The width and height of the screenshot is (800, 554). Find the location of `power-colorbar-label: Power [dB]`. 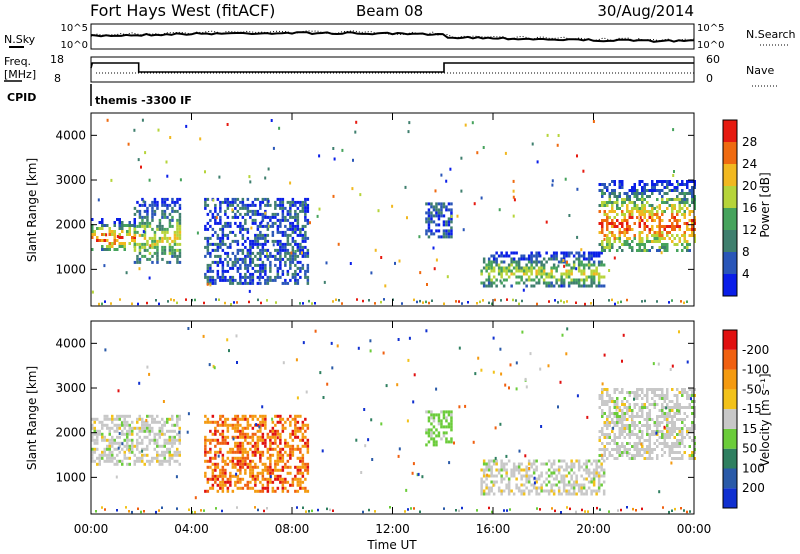

power-colorbar-label: Power [dB] is located at coordinates (765, 204).